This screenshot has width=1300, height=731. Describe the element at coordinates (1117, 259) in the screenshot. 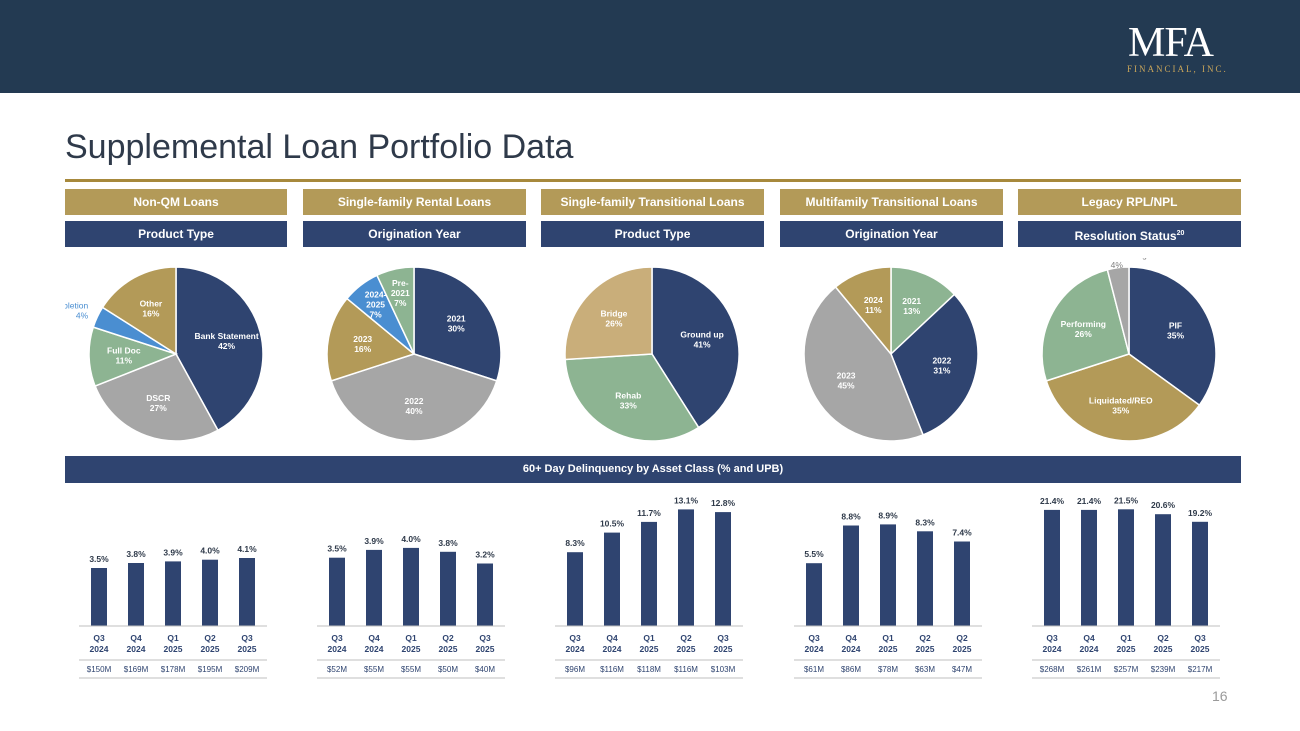

I see `pie-label-non-performing: Non-Performing` at that location.